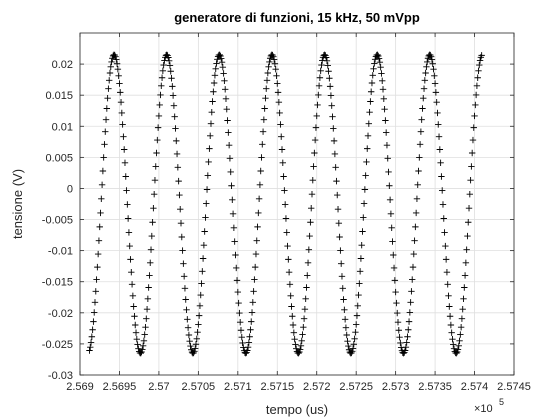 The height and width of the screenshot is (420, 560). I want to click on x-tick-label: 2.574, so click(475, 387).